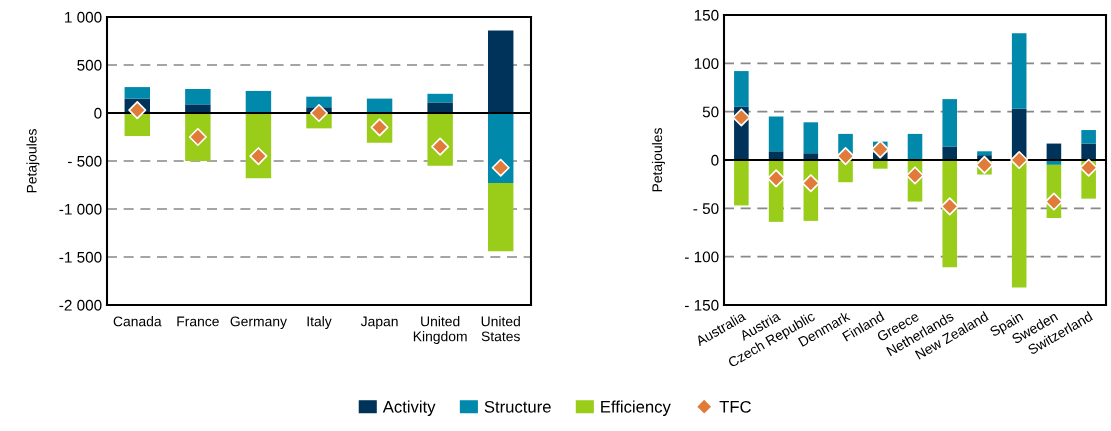 Image resolution: width=1111 pixels, height=431 pixels. What do you see at coordinates (636, 408) in the screenshot?
I see `legend-label: Efficiency` at bounding box center [636, 408].